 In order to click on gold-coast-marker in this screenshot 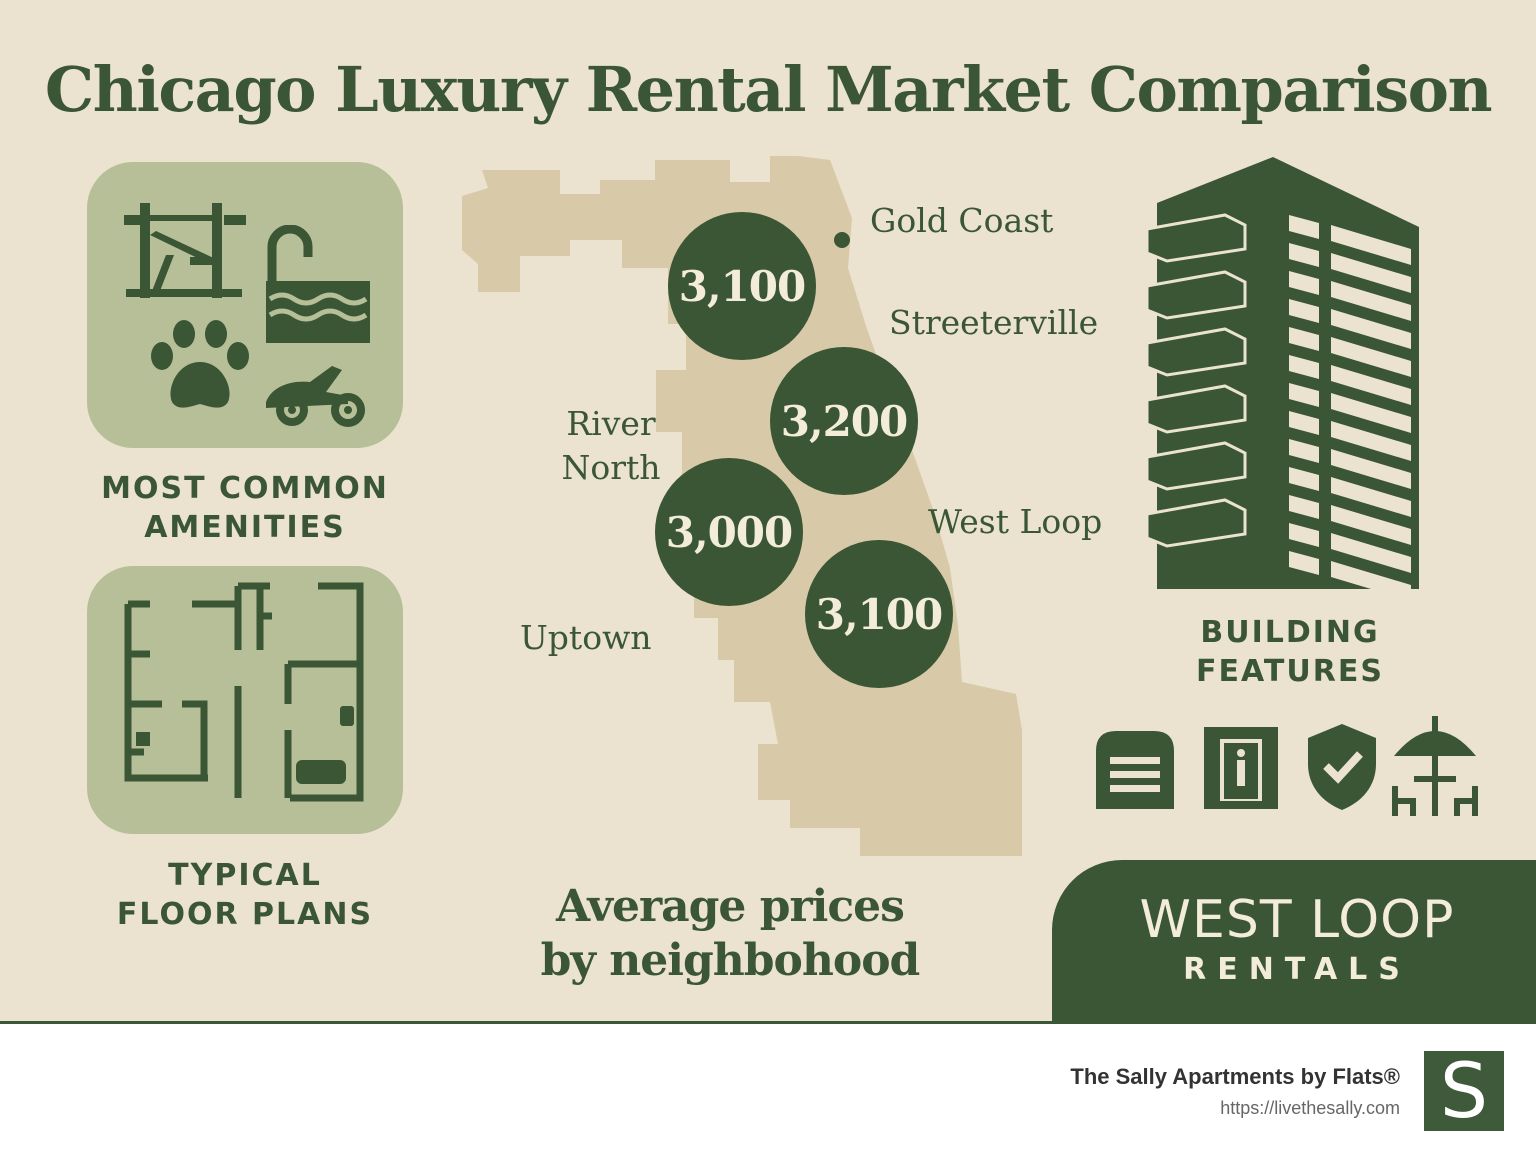, I will do `click(842, 240)`.